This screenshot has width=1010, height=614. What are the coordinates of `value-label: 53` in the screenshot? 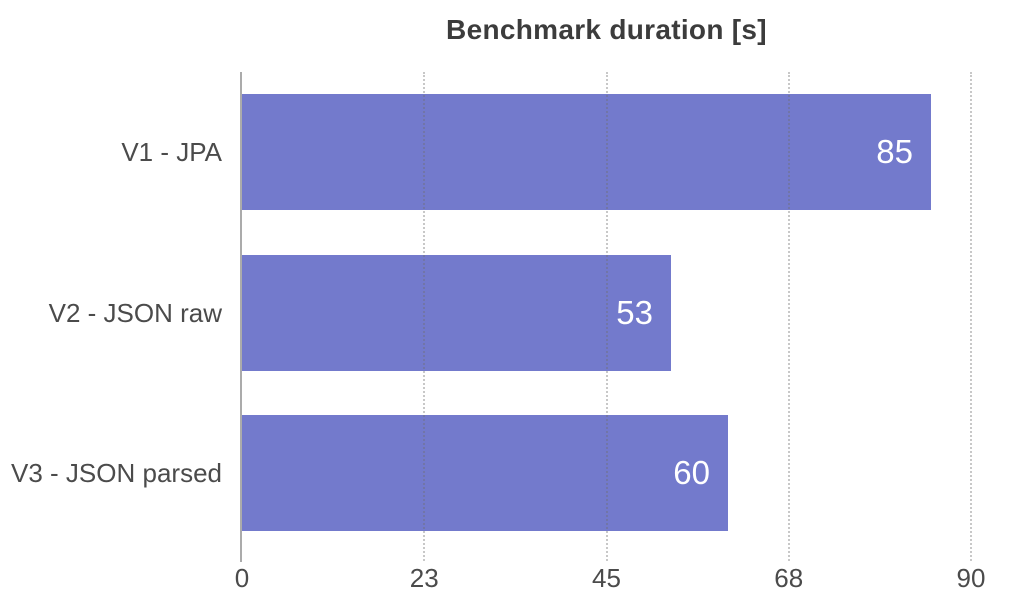 It's located at (634, 312).